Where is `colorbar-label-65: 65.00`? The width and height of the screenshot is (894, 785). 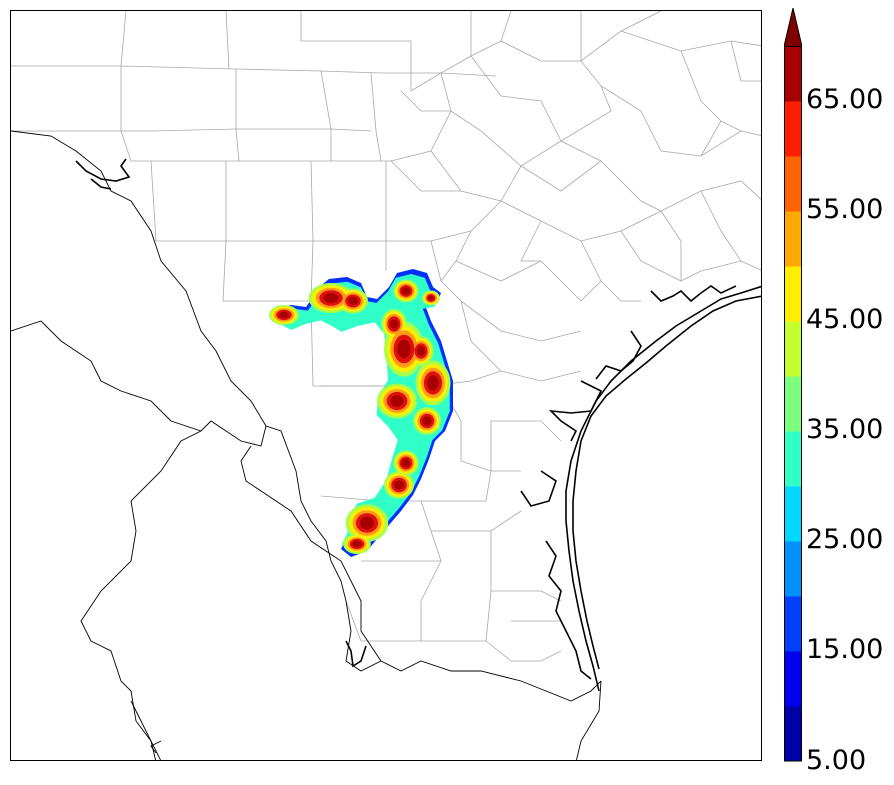 colorbar-label-65: 65.00 is located at coordinates (845, 99).